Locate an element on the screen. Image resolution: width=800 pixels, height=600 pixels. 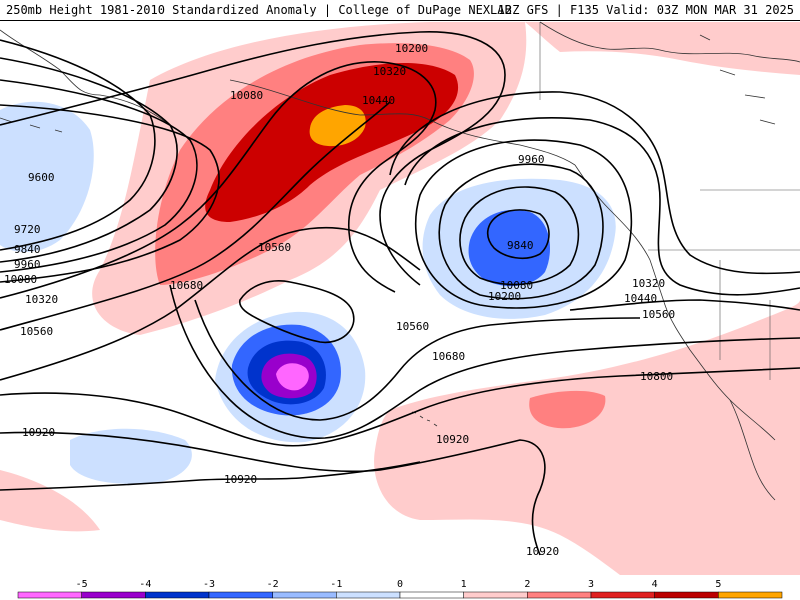
colorbar-tick-label: -2 is located at coordinates (273, 584).